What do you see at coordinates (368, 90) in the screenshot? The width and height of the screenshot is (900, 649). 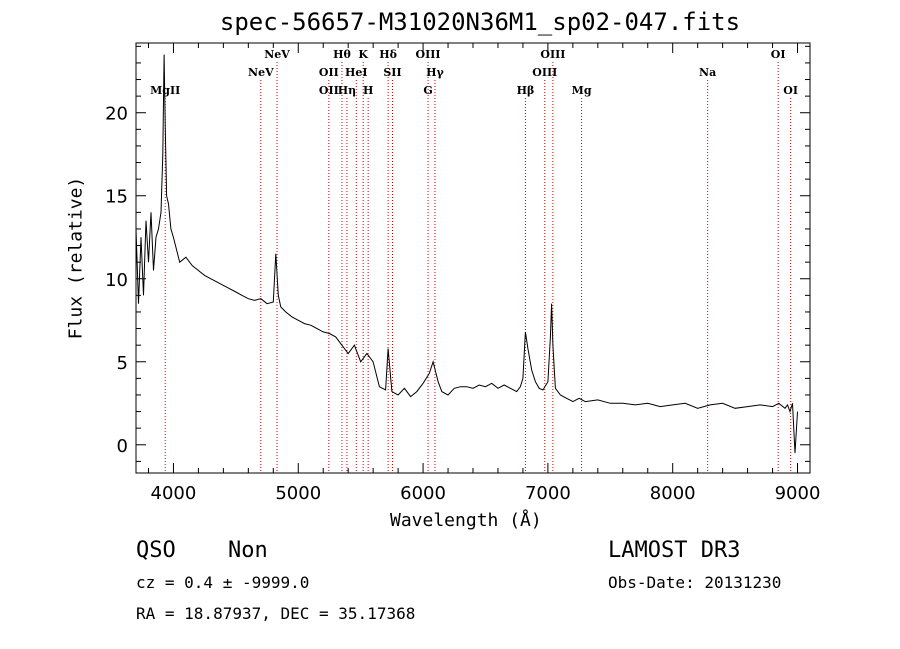 I see `emission-line-label: H` at bounding box center [368, 90].